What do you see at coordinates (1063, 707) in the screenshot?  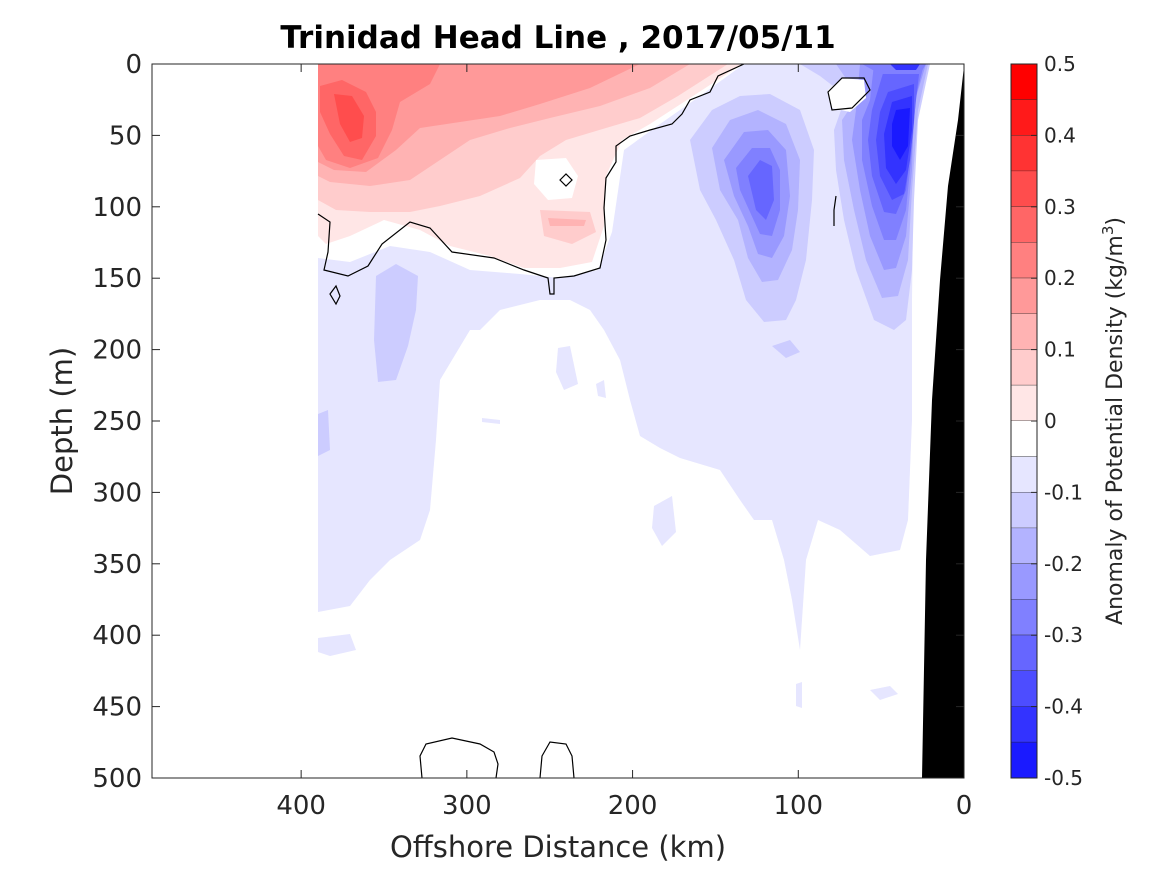 I see `colorbar-tick-label: -0.4` at bounding box center [1063, 707].